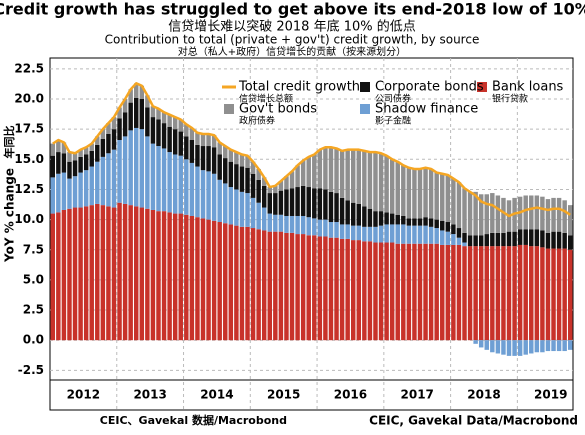 The image size is (585, 435). Describe the element at coordinates (483, 395) in the screenshot. I see `x-tick-label: 2018` at that location.